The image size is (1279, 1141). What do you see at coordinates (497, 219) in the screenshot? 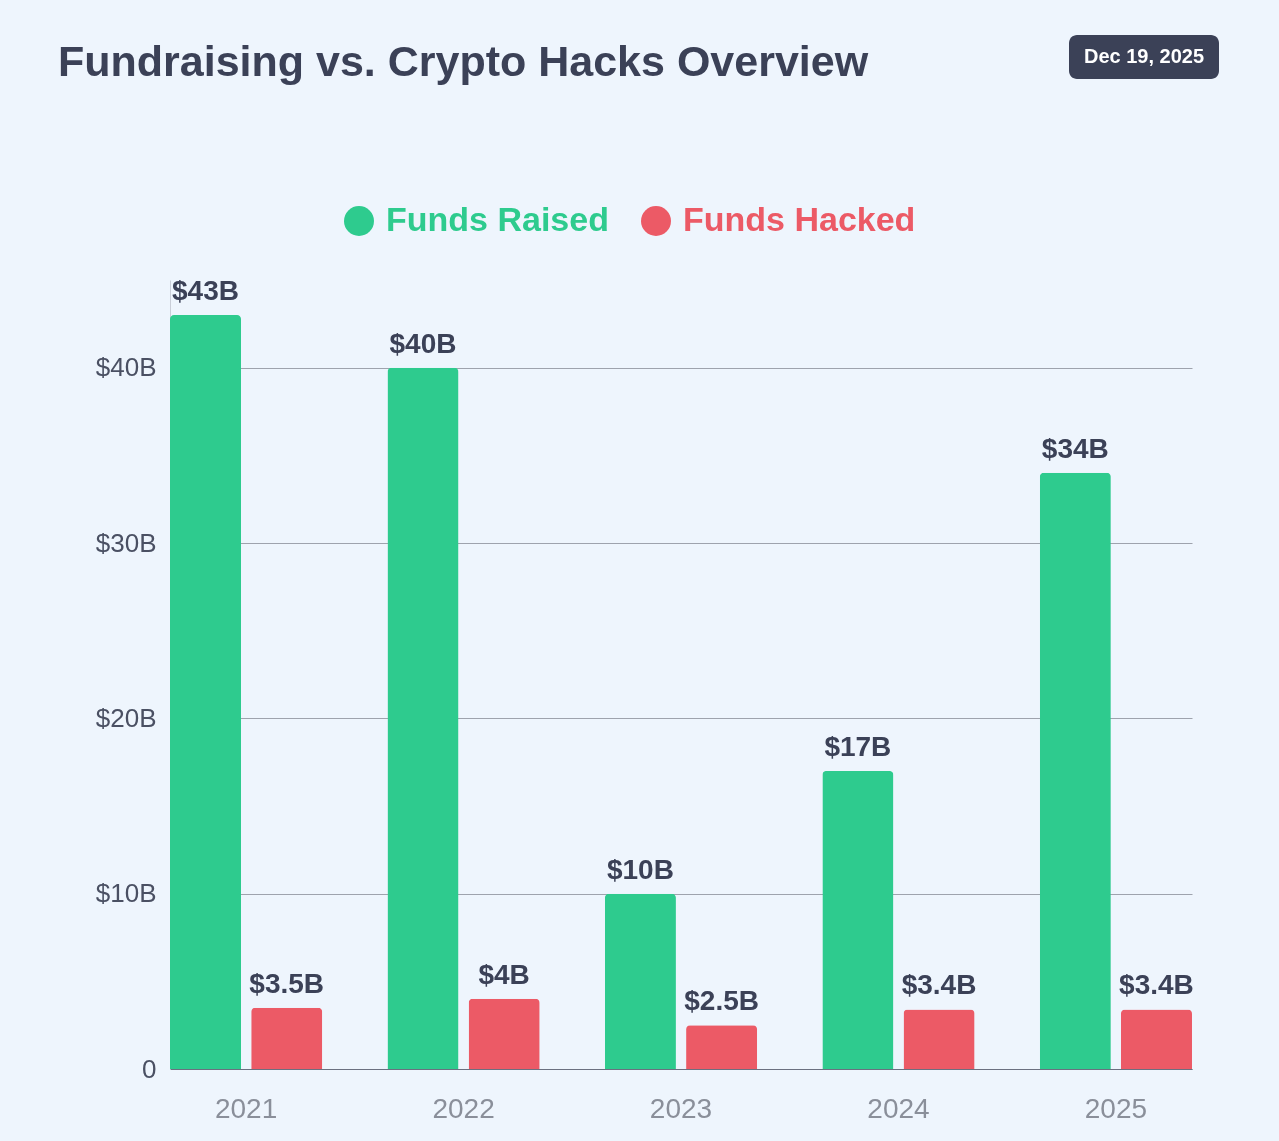
I see `legend-label: Funds Raised` at bounding box center [497, 219].